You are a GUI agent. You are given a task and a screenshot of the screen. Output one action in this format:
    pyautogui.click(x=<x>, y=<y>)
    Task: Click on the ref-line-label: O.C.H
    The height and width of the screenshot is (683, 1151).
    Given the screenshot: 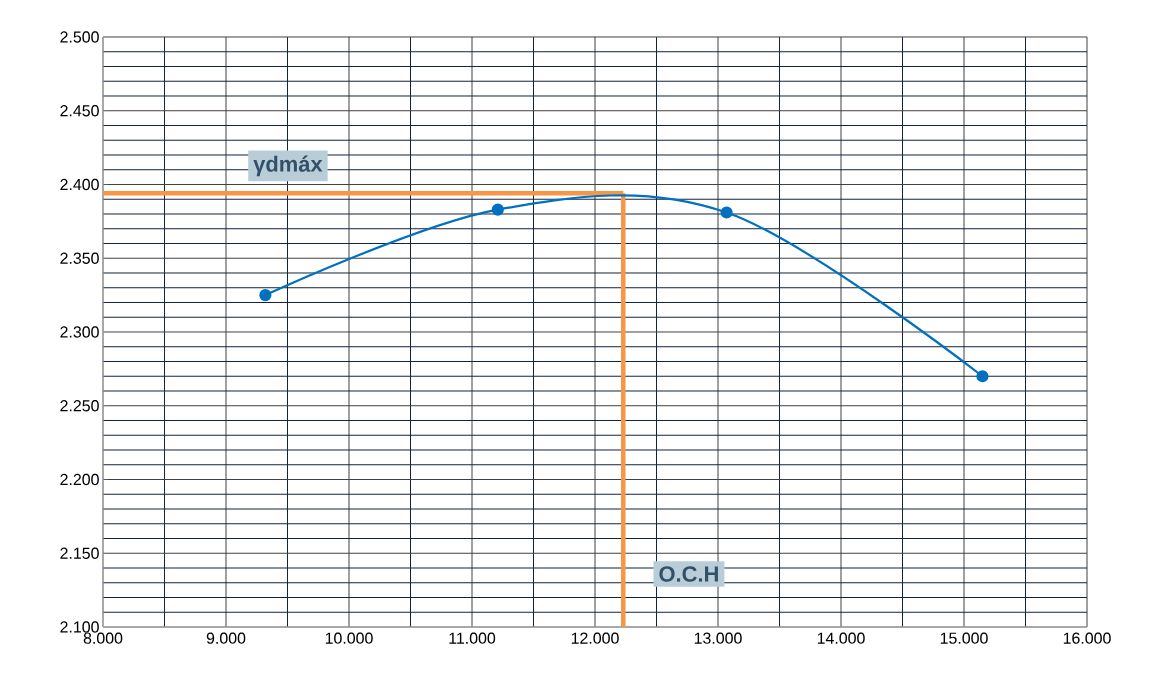 What is the action you would take?
    pyautogui.click(x=688, y=574)
    